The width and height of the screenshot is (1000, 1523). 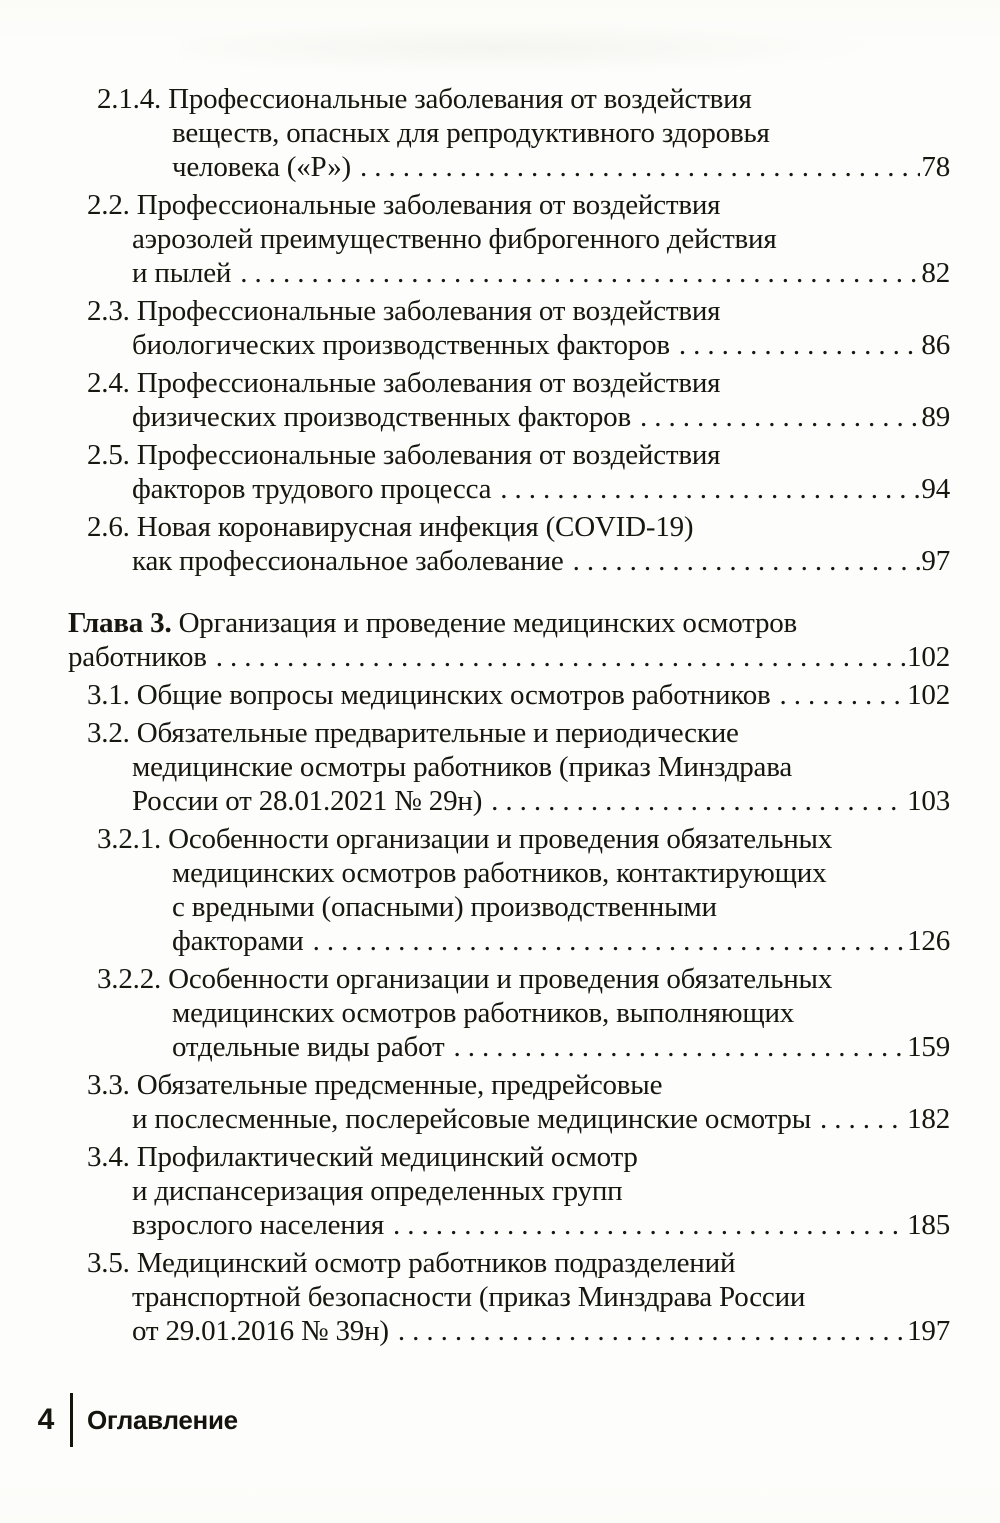 What do you see at coordinates (136, 1420) in the screenshot?
I see `page-footer: 4 Оглавление` at bounding box center [136, 1420].